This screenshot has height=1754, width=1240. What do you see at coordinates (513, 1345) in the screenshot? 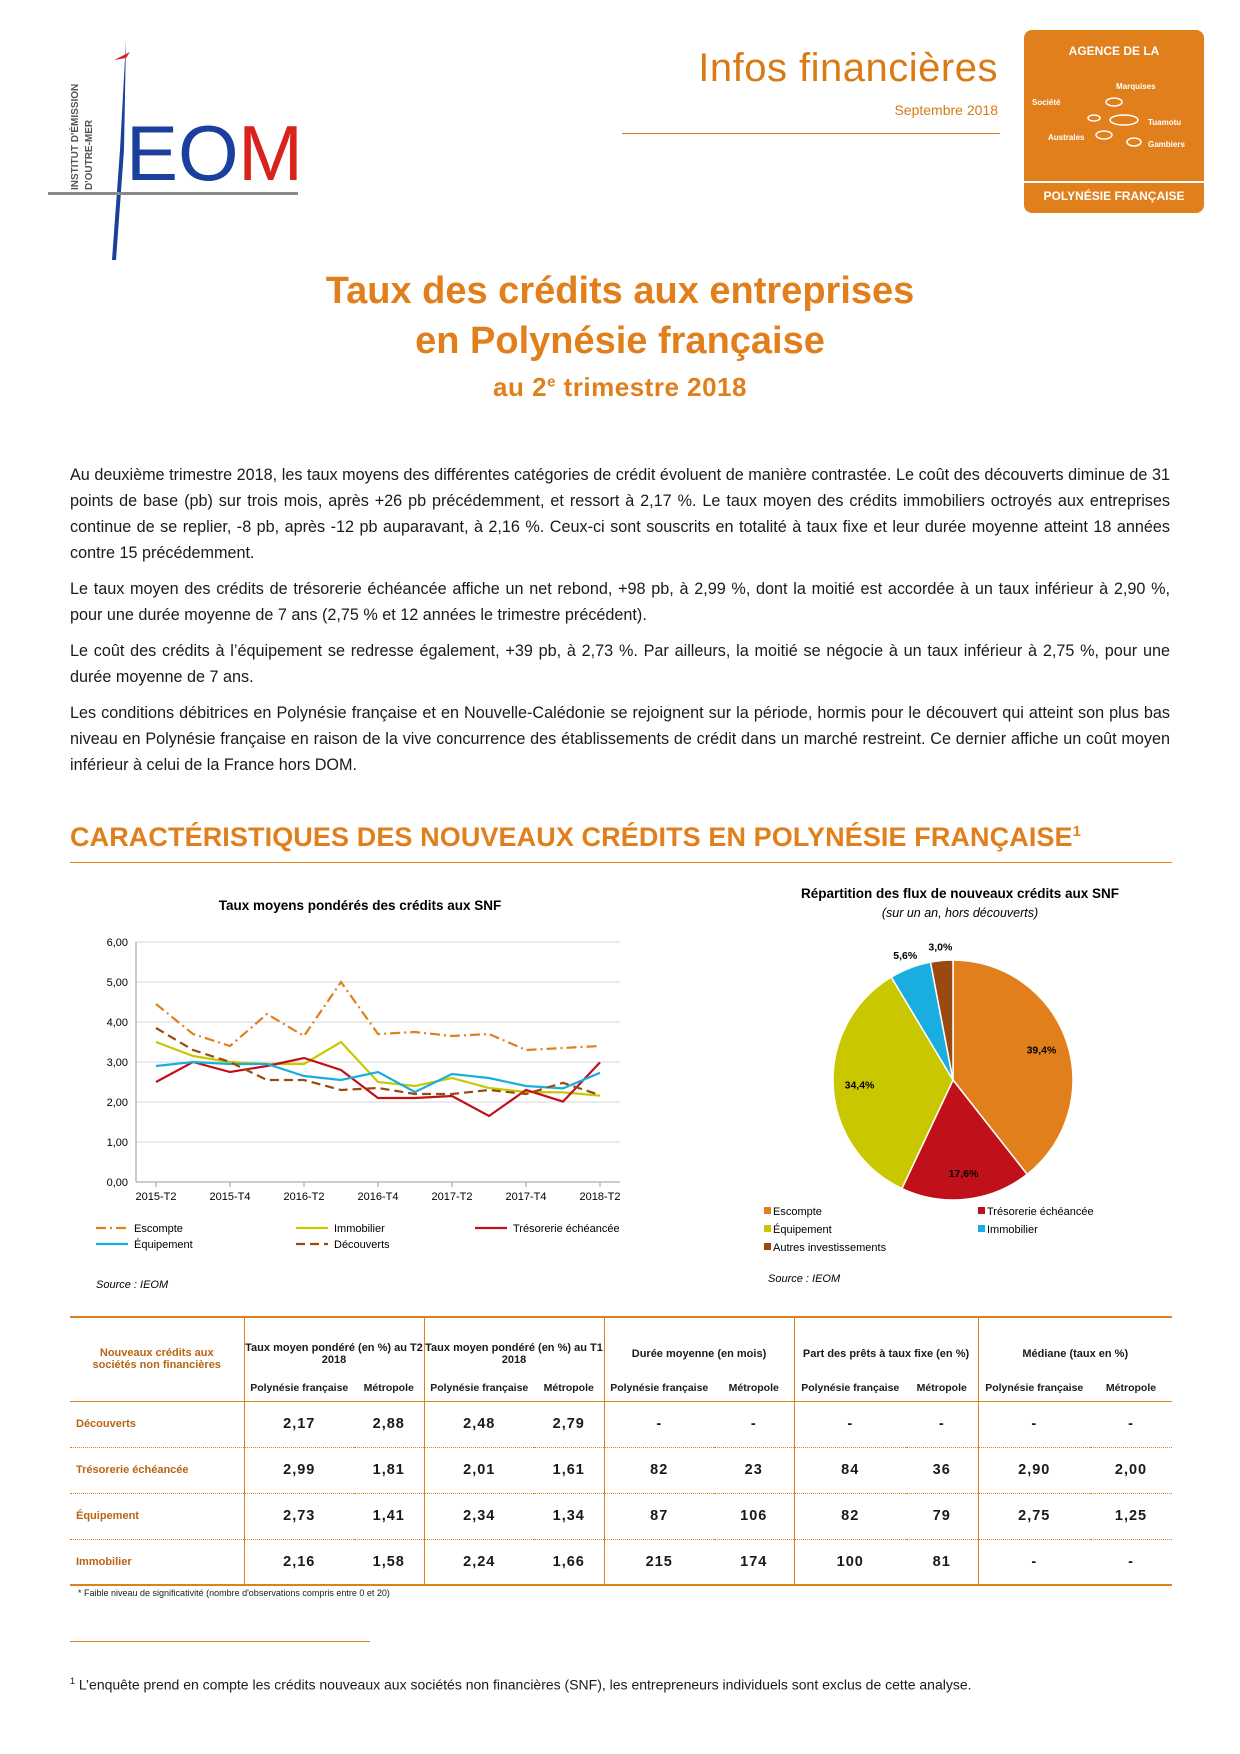
I see `table-group-header: Taux moyen pondéré (en %) au T1 2018` at bounding box center [513, 1345].